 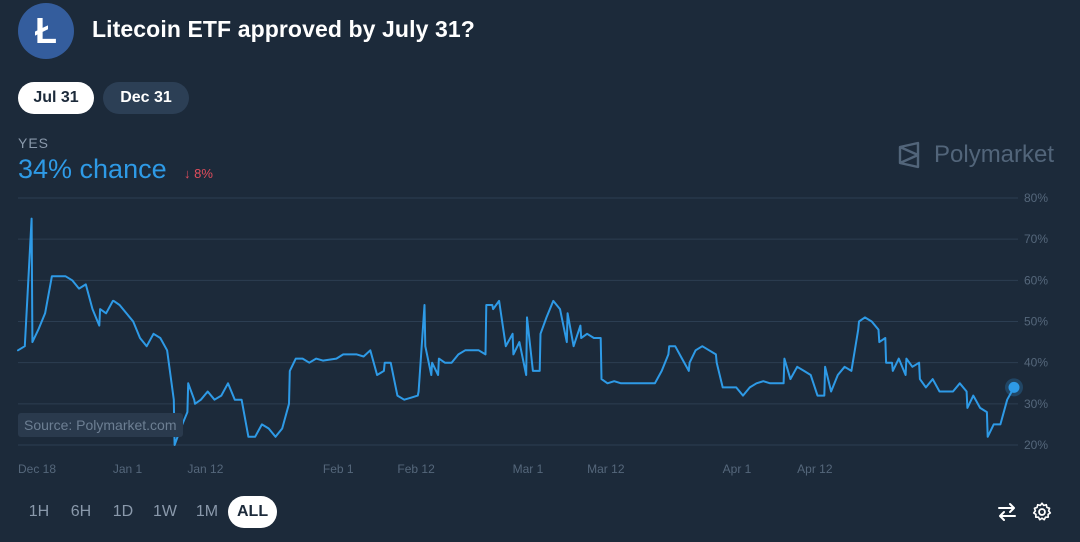 What do you see at coordinates (205, 469) in the screenshot?
I see `x-tick-label: Jan 12` at bounding box center [205, 469].